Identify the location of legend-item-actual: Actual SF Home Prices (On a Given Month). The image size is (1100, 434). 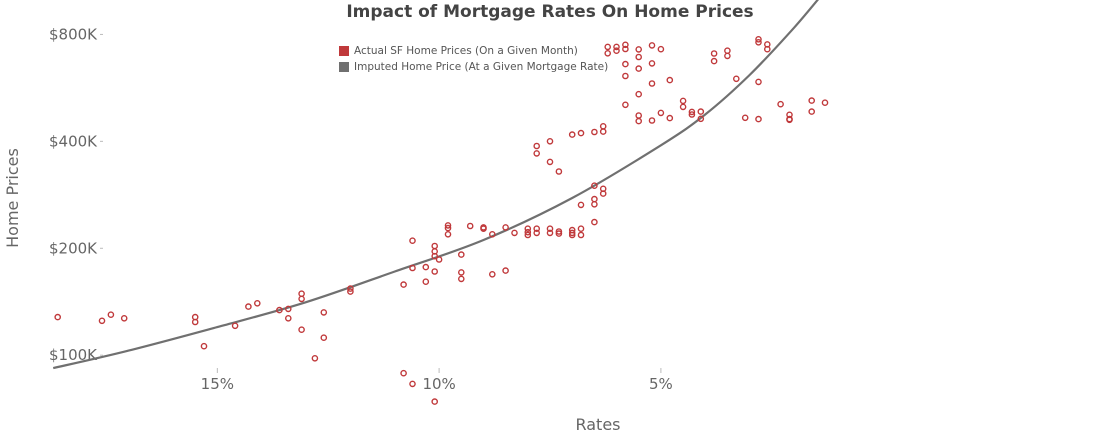
(473, 51).